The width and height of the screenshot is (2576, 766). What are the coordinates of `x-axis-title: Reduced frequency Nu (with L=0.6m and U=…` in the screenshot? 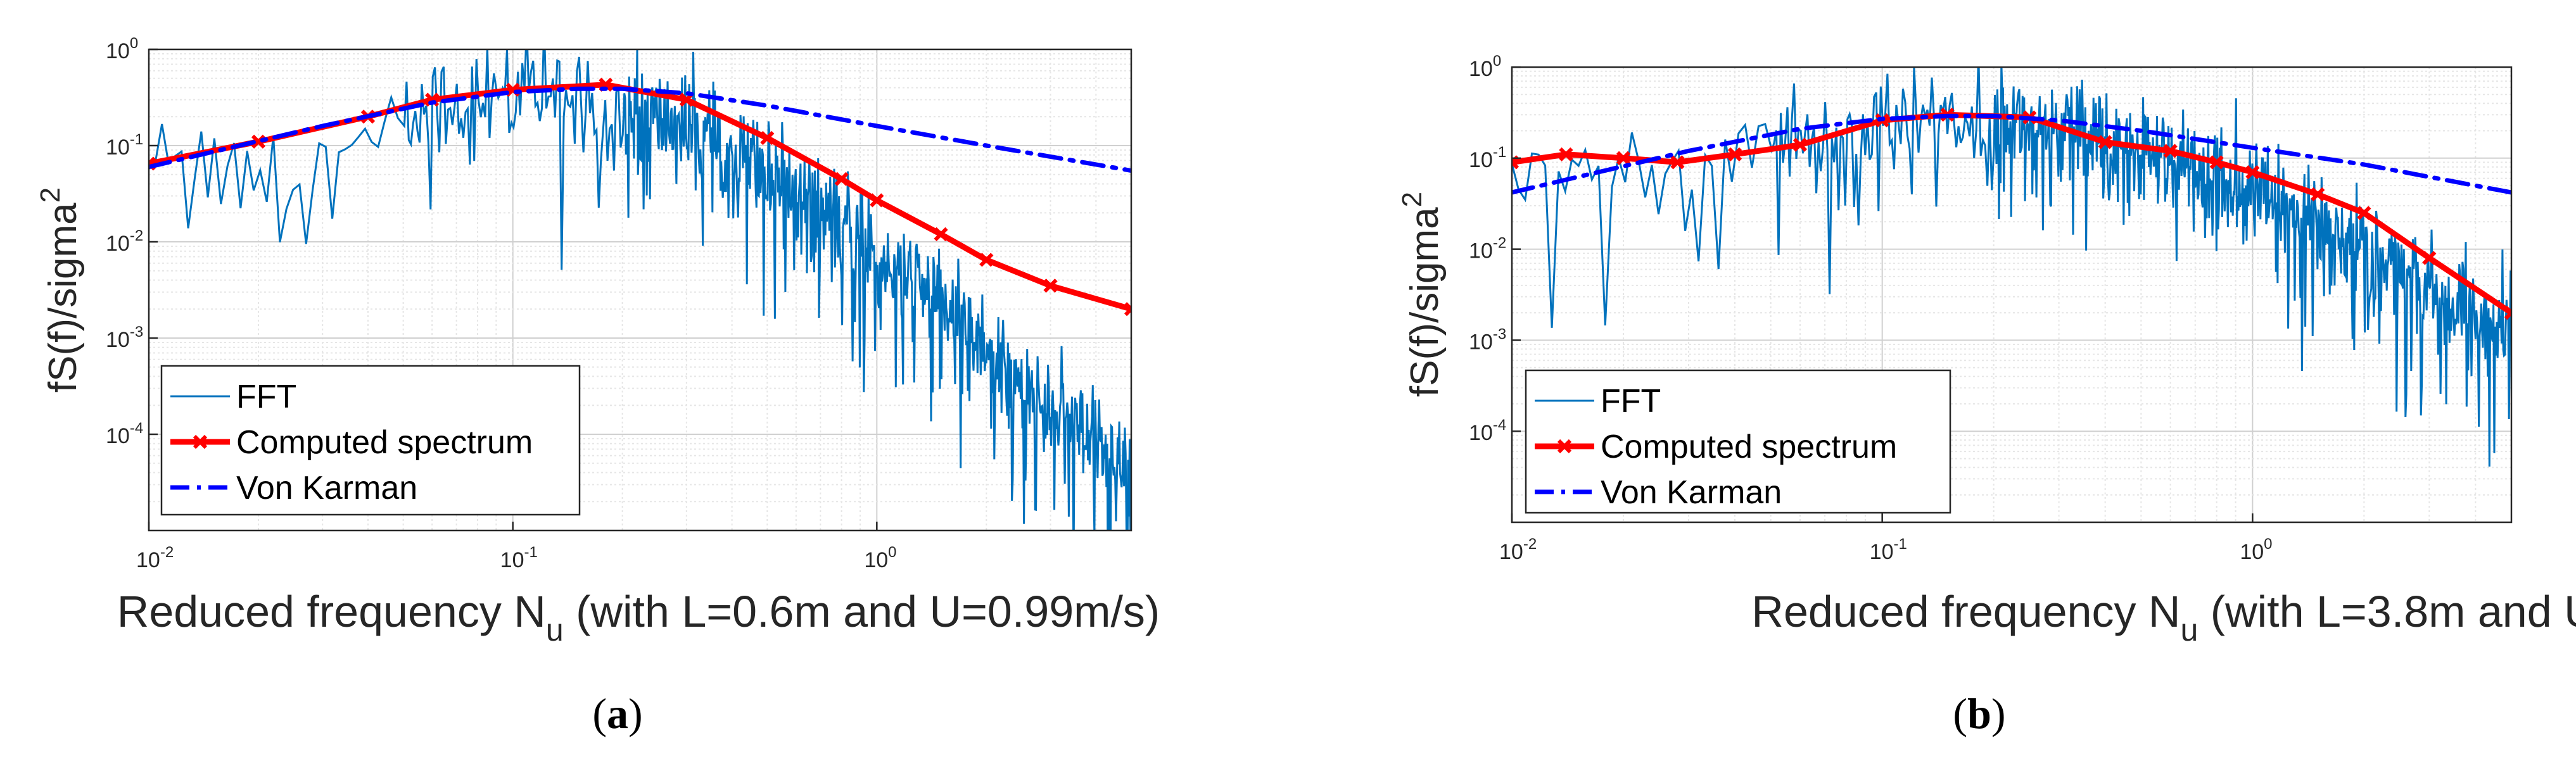 It's located at (638, 617).